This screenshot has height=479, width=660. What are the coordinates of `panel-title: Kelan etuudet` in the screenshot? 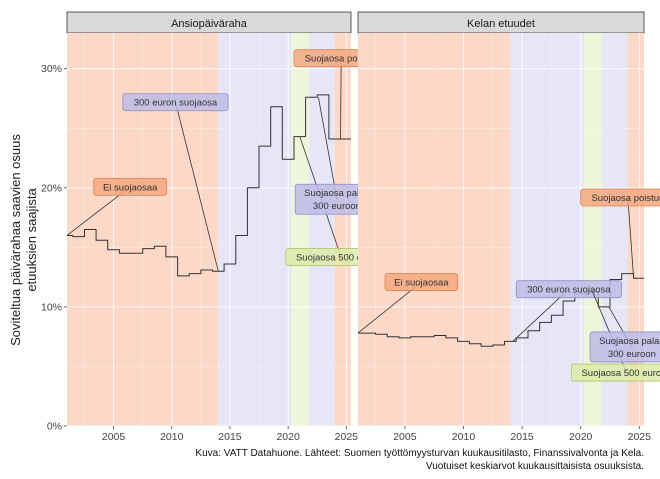 It's located at (501, 24).